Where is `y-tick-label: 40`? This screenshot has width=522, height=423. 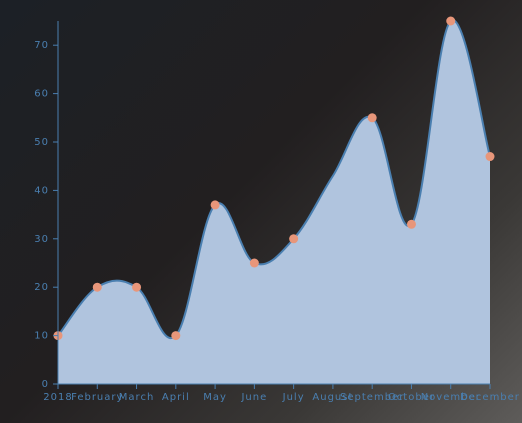 y-tick-label: 40 is located at coordinates (41, 190).